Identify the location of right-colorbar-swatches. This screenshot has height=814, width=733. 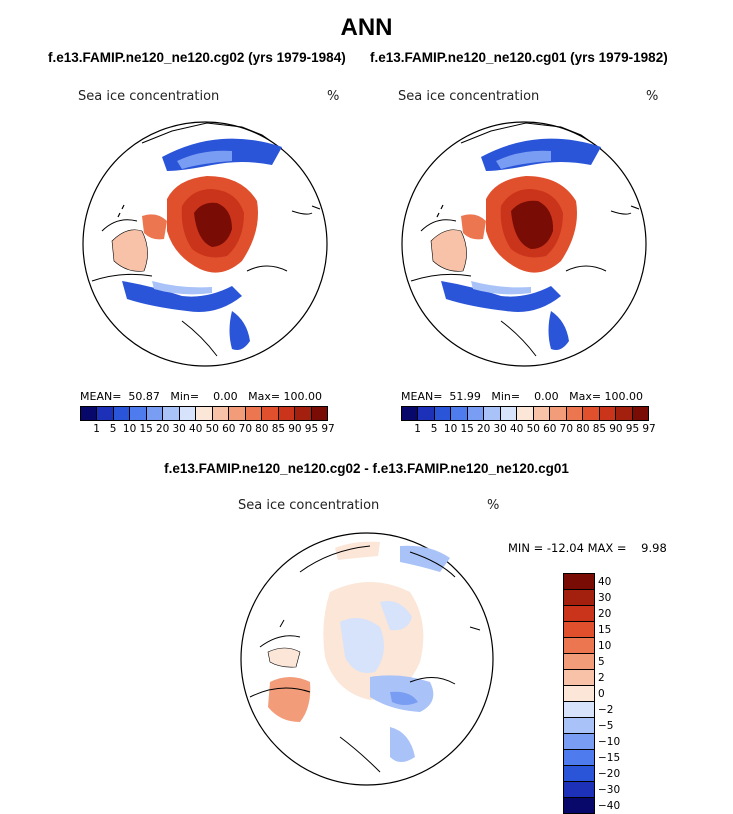
(525, 413).